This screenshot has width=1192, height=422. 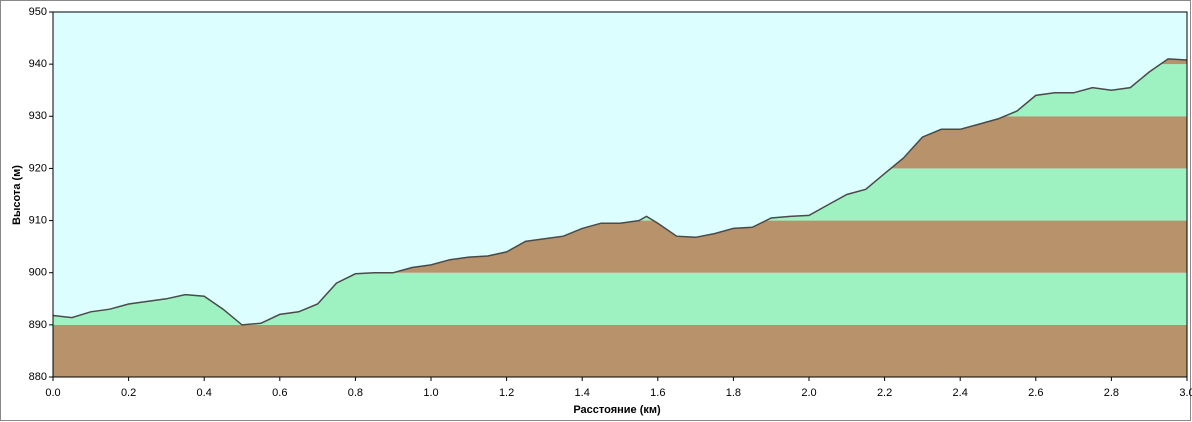 What do you see at coordinates (38, 377) in the screenshot?
I see `y-tick-label: 880` at bounding box center [38, 377].